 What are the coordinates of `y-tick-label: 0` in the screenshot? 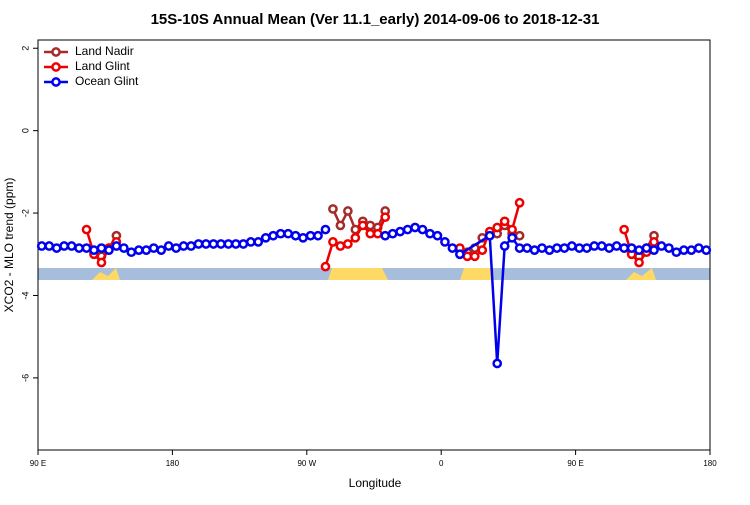 It's located at (25, 130).